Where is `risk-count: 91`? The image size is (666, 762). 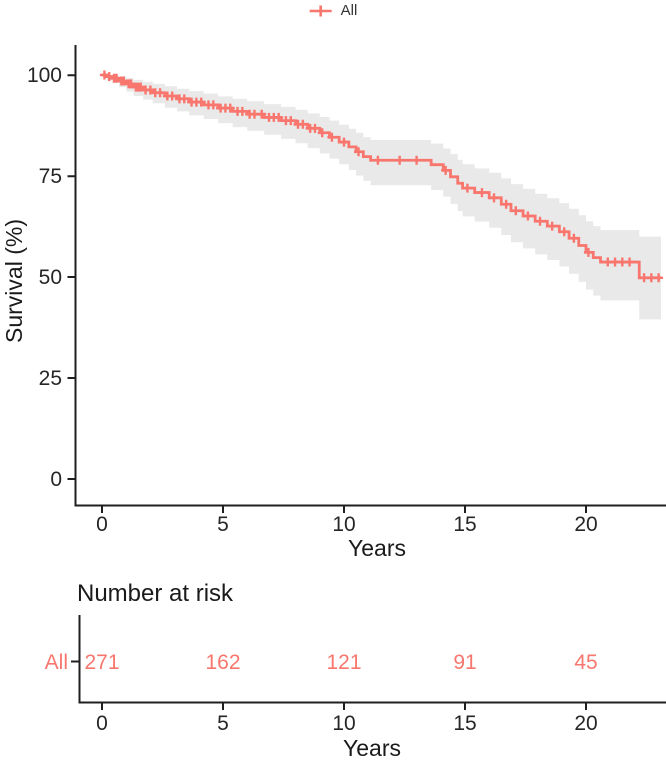 risk-count: 91 is located at coordinates (464, 662).